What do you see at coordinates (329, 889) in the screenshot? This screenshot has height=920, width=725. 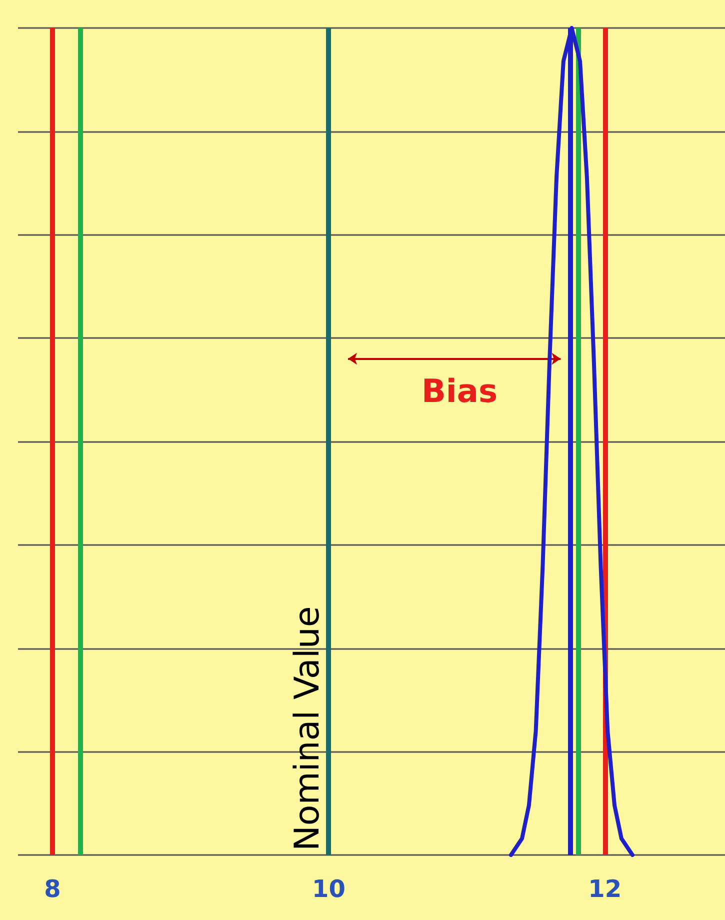 I see `x-tick-label: 10` at bounding box center [329, 889].